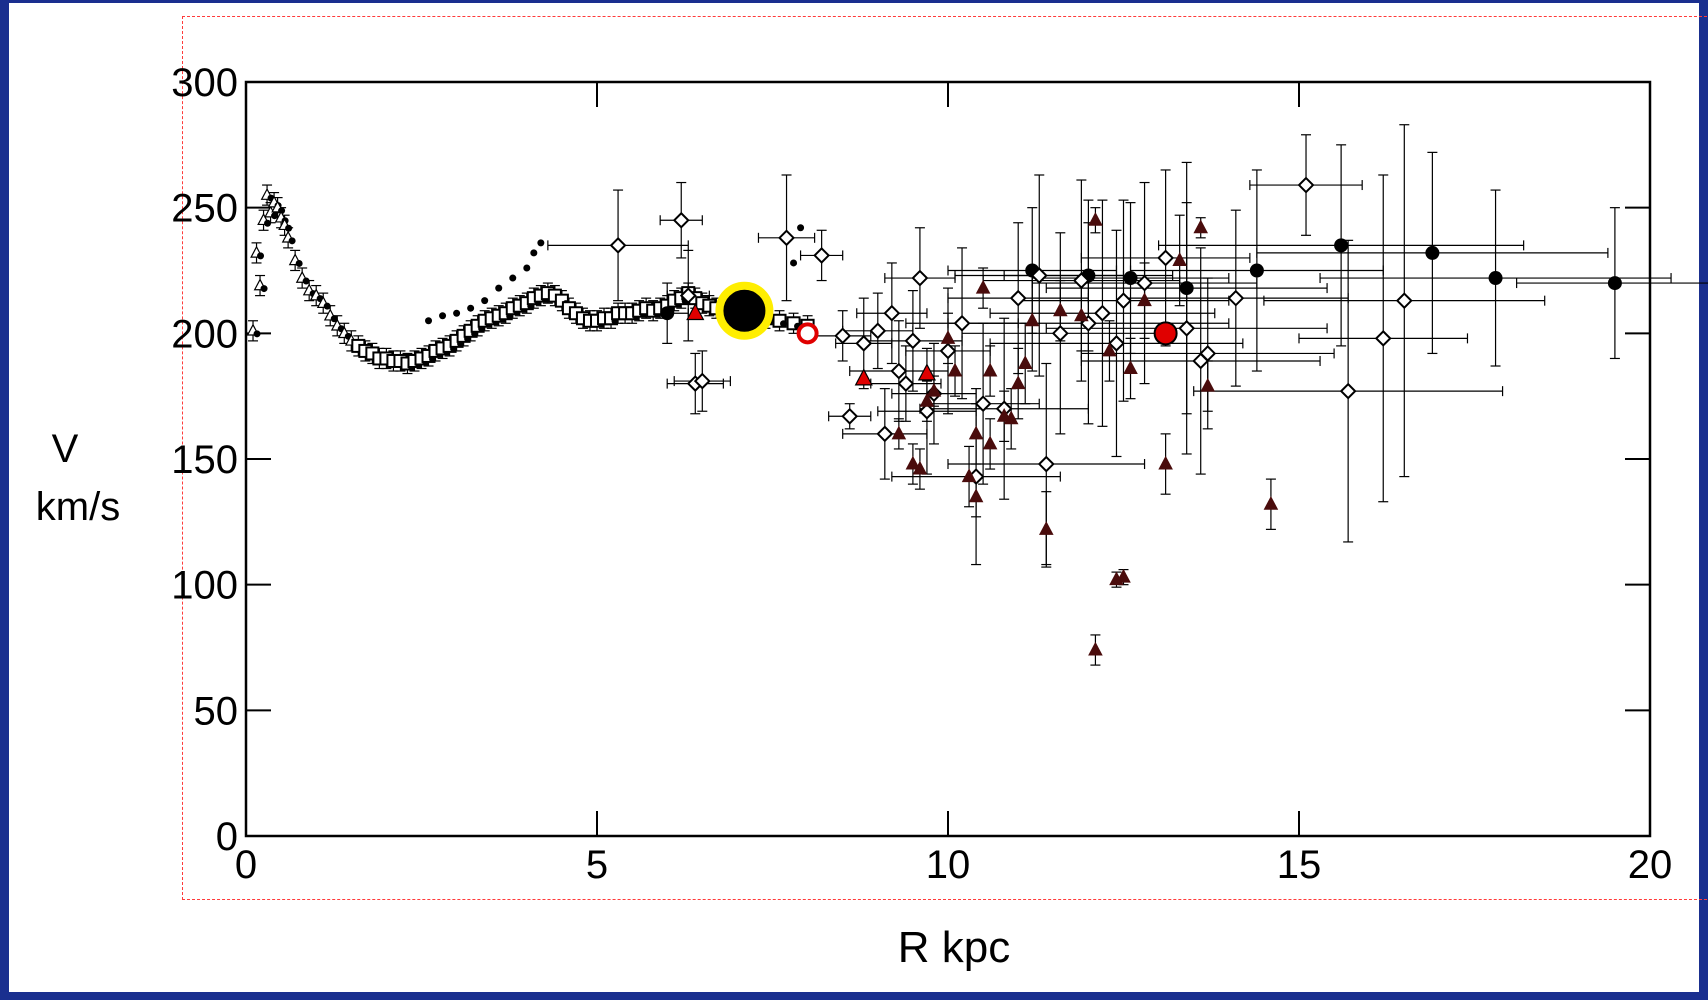 Image resolution: width=1708 pixels, height=1000 pixels. Describe the element at coordinates (204, 334) in the screenshot. I see `y-tick-label: 200` at that location.